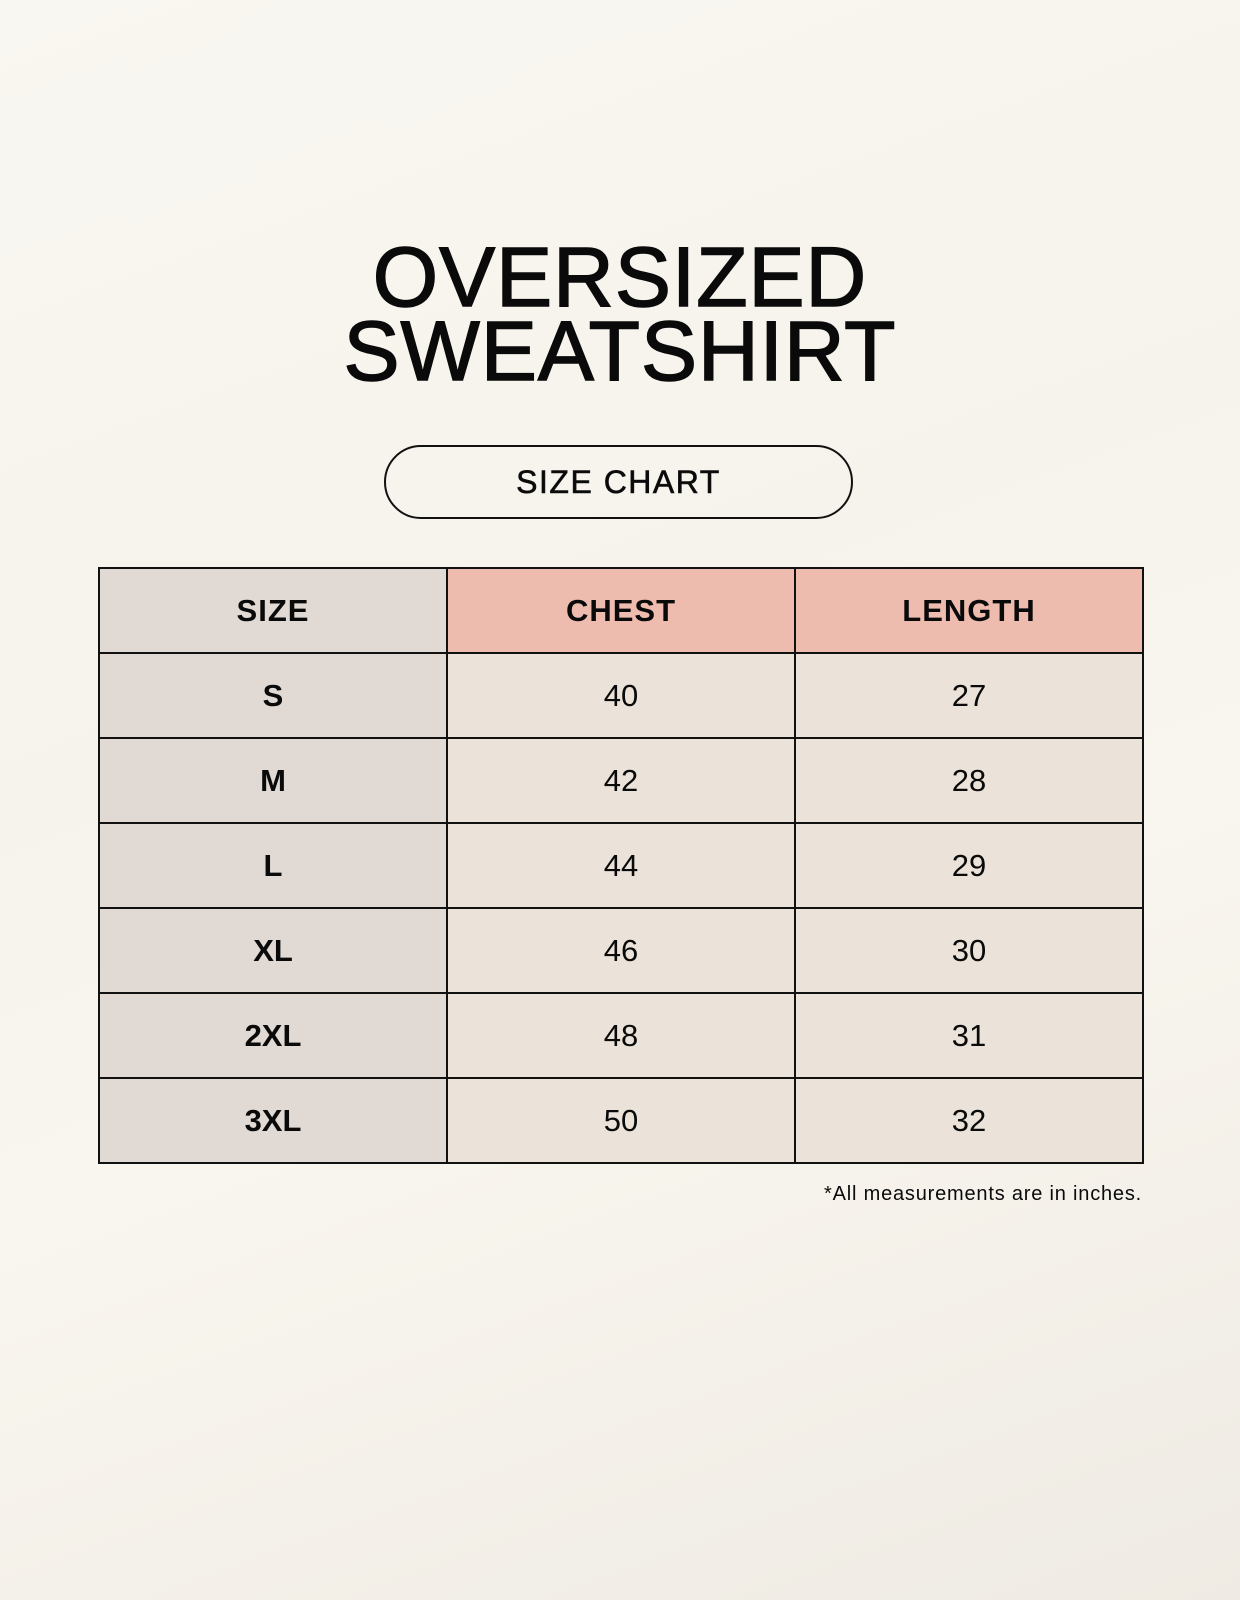 The image size is (1240, 1600). What do you see at coordinates (969, 780) in the screenshot?
I see `cell-length: 28` at bounding box center [969, 780].